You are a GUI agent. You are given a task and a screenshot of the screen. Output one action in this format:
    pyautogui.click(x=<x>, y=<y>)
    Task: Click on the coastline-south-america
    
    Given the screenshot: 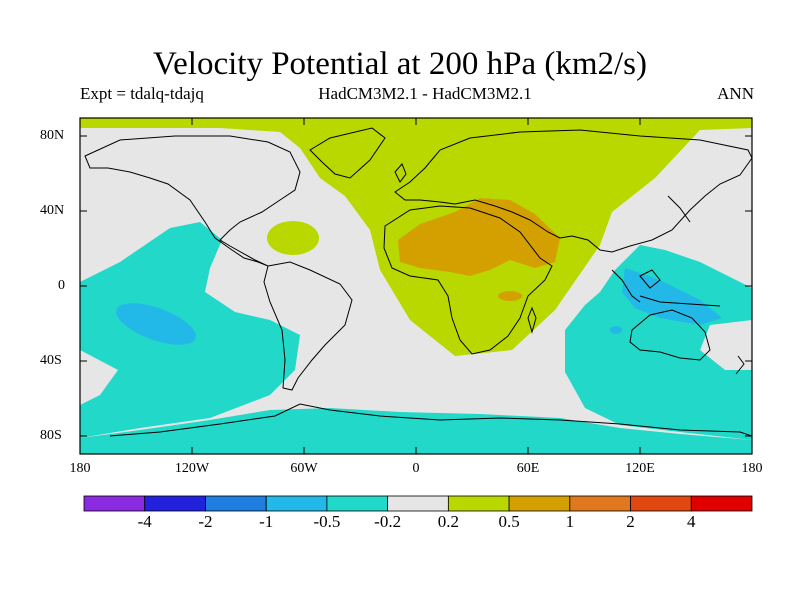 What is the action you would take?
    pyautogui.click(x=308, y=326)
    